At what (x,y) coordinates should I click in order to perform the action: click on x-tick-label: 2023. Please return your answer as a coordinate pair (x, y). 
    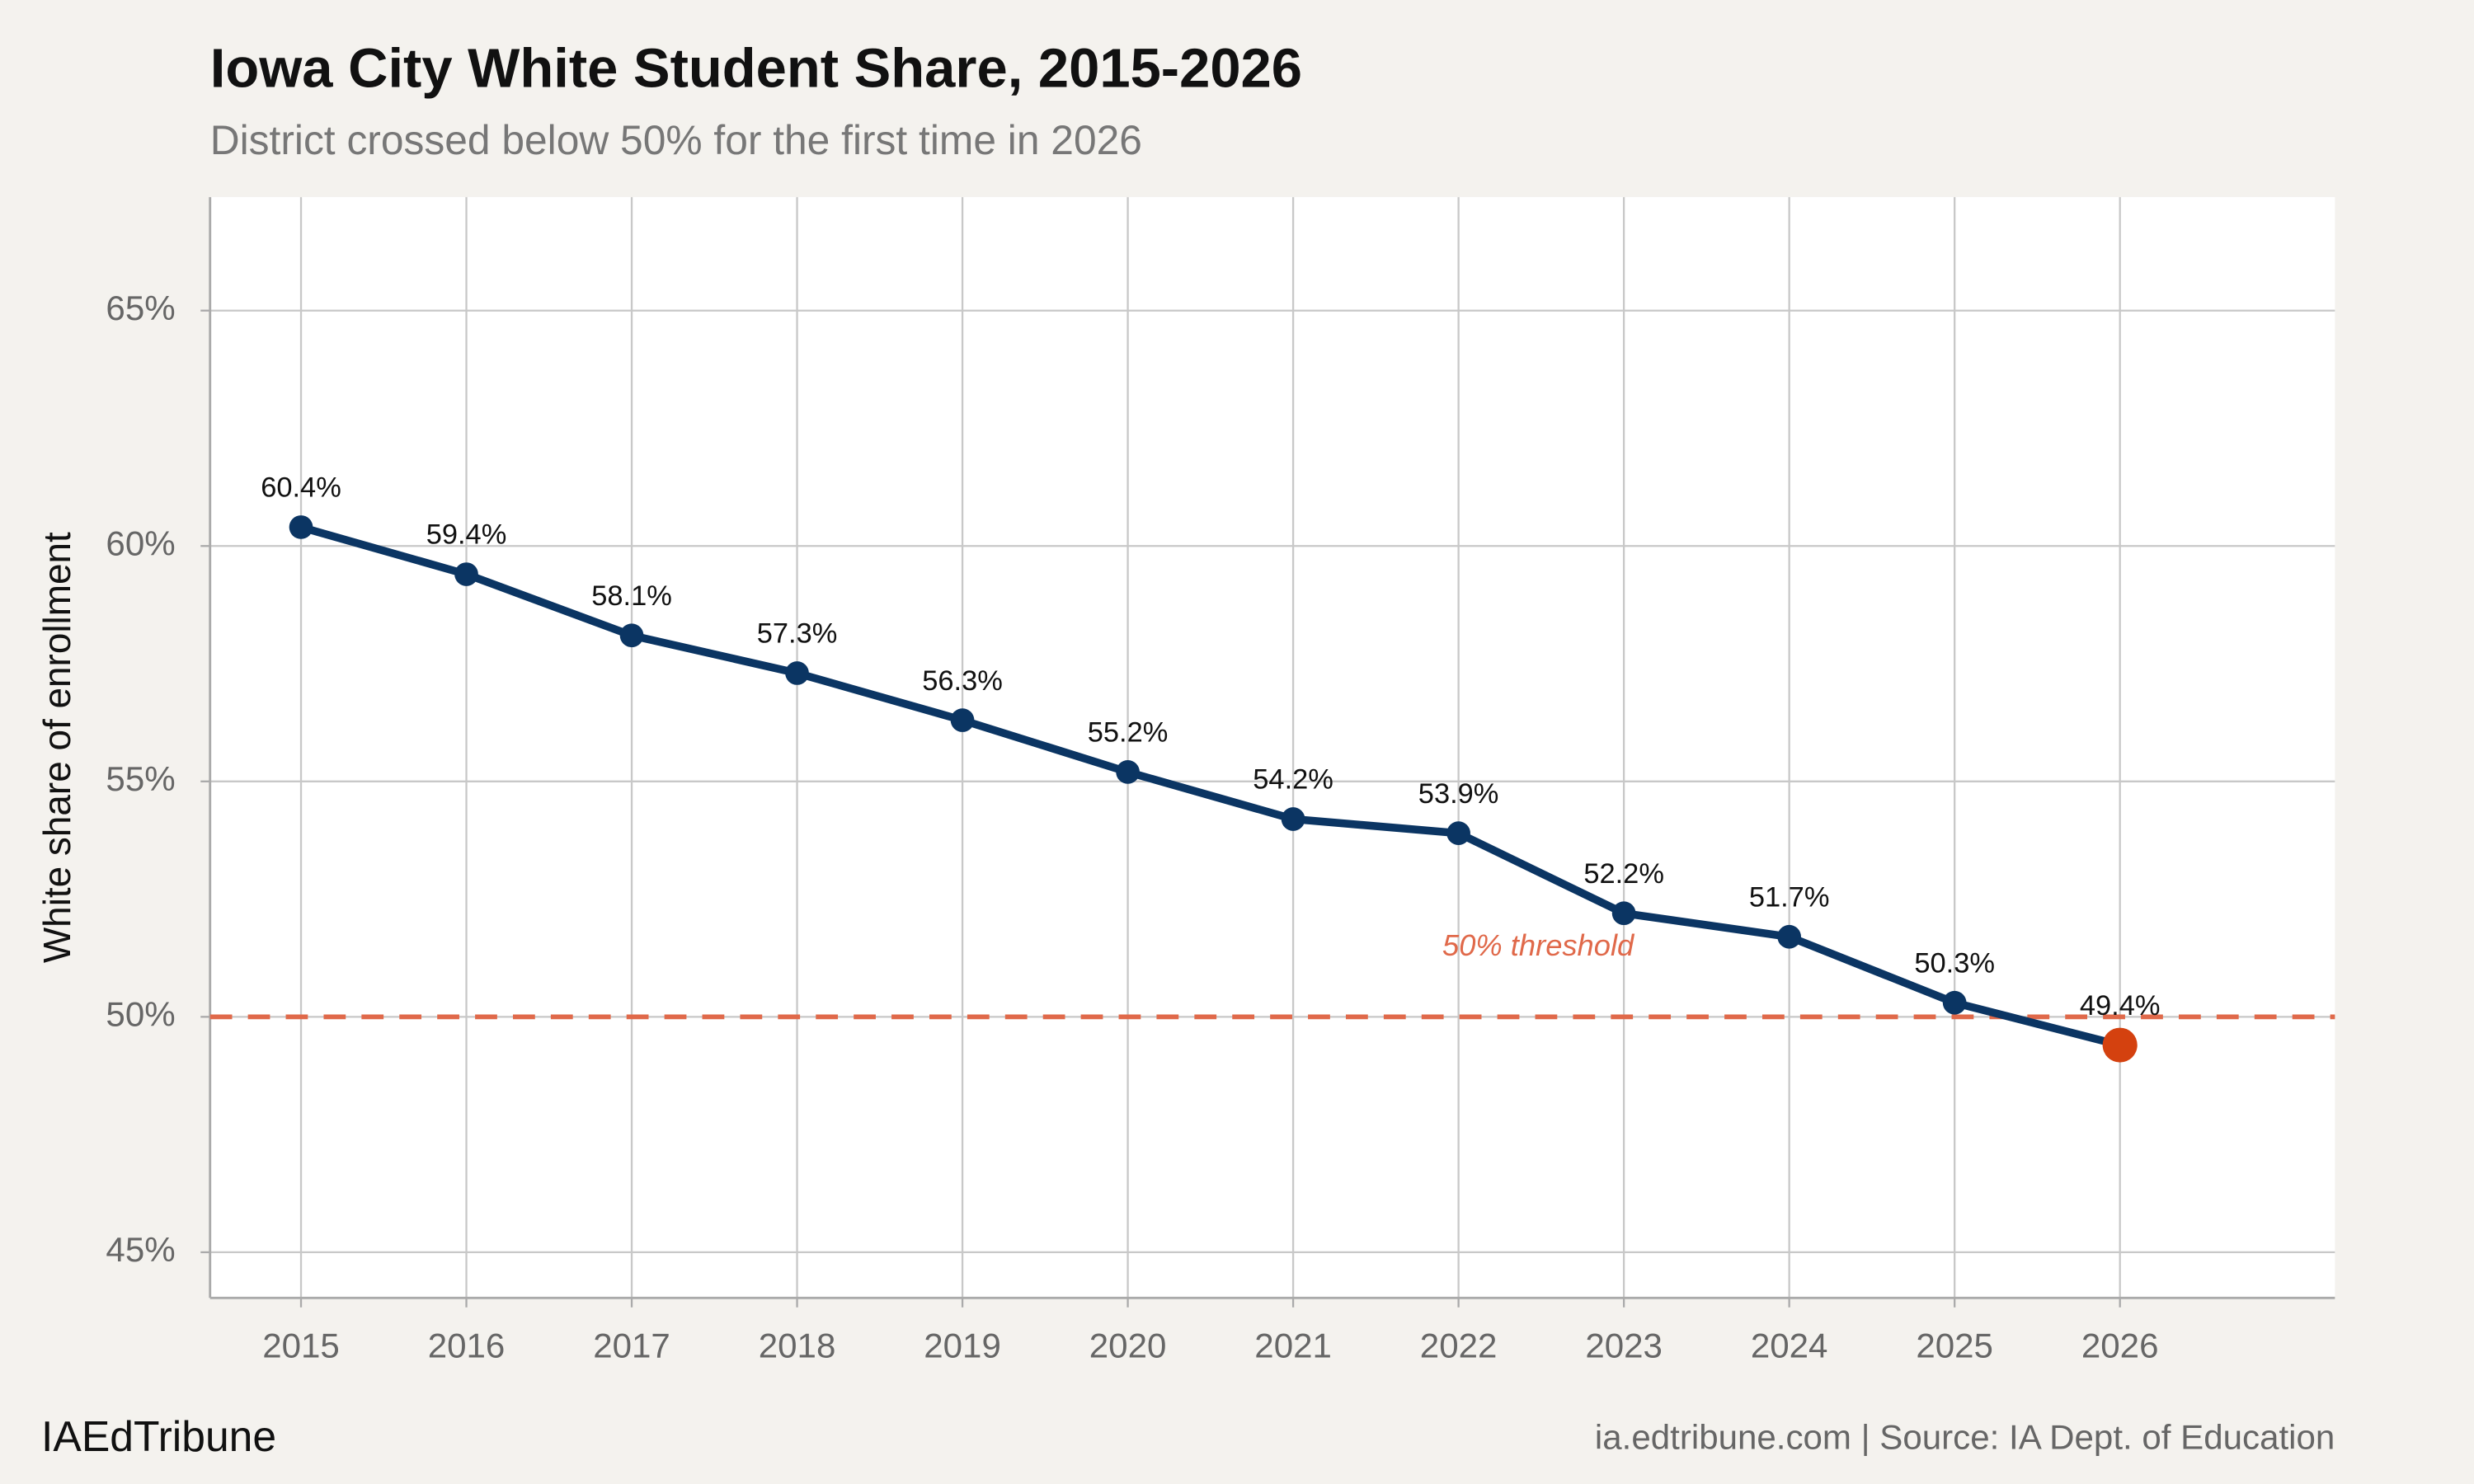
    Looking at the image, I should click on (1624, 1346).